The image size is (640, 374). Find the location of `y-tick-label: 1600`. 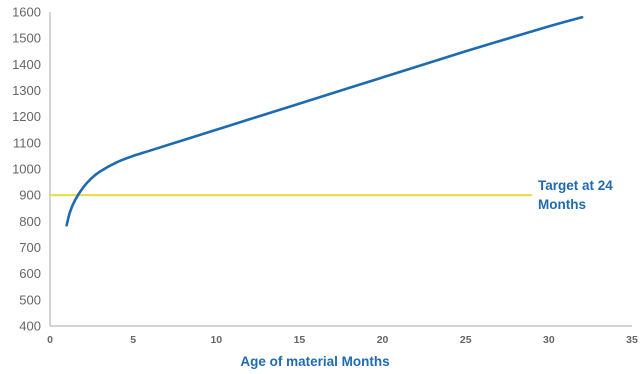

y-tick-label: 1600 is located at coordinates (26, 12).